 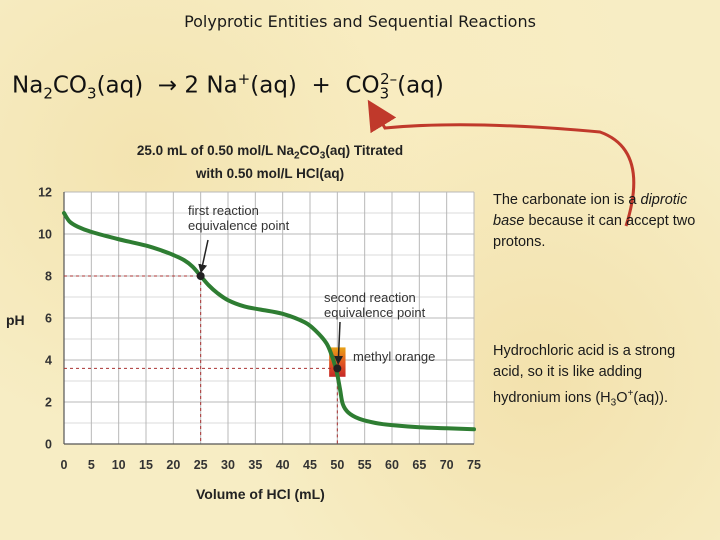 I want to click on x-tick-label: 50, so click(x=337, y=465).